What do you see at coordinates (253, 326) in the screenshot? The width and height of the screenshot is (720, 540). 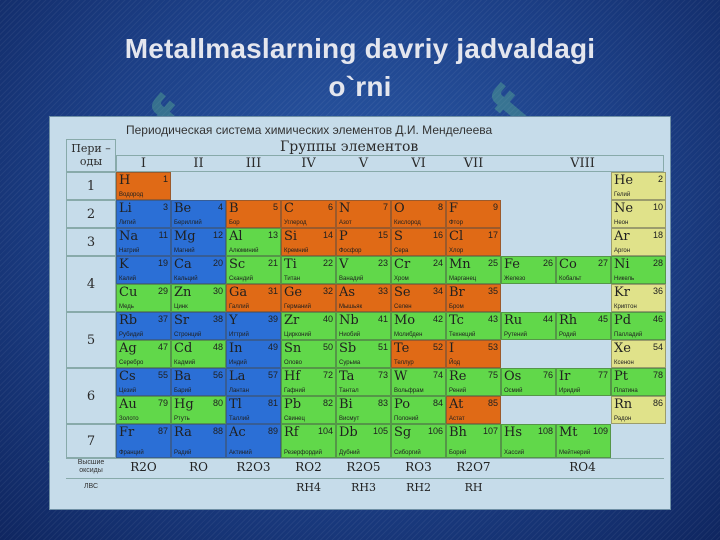 I see `element-cell-y: Y 39 Иттрий` at bounding box center [253, 326].